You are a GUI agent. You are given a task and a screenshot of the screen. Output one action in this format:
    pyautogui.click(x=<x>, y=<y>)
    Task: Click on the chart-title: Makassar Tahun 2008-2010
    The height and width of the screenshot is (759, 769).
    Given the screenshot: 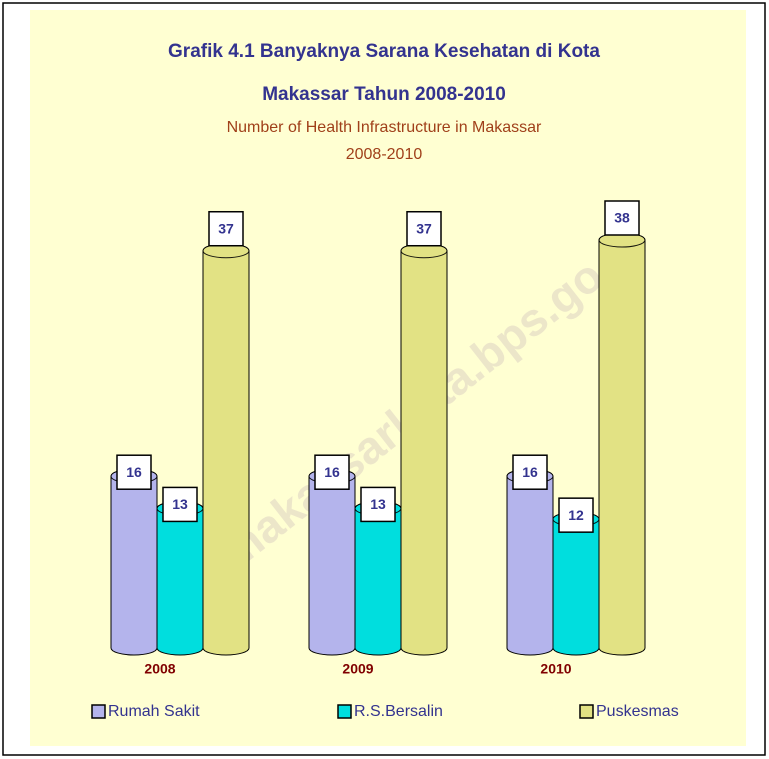 What is the action you would take?
    pyautogui.click(x=384, y=94)
    